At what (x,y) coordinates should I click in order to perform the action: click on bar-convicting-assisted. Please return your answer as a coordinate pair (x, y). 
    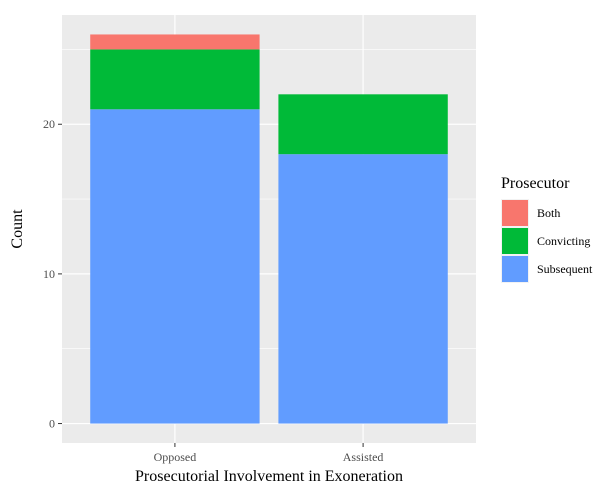
    Looking at the image, I should click on (363, 124).